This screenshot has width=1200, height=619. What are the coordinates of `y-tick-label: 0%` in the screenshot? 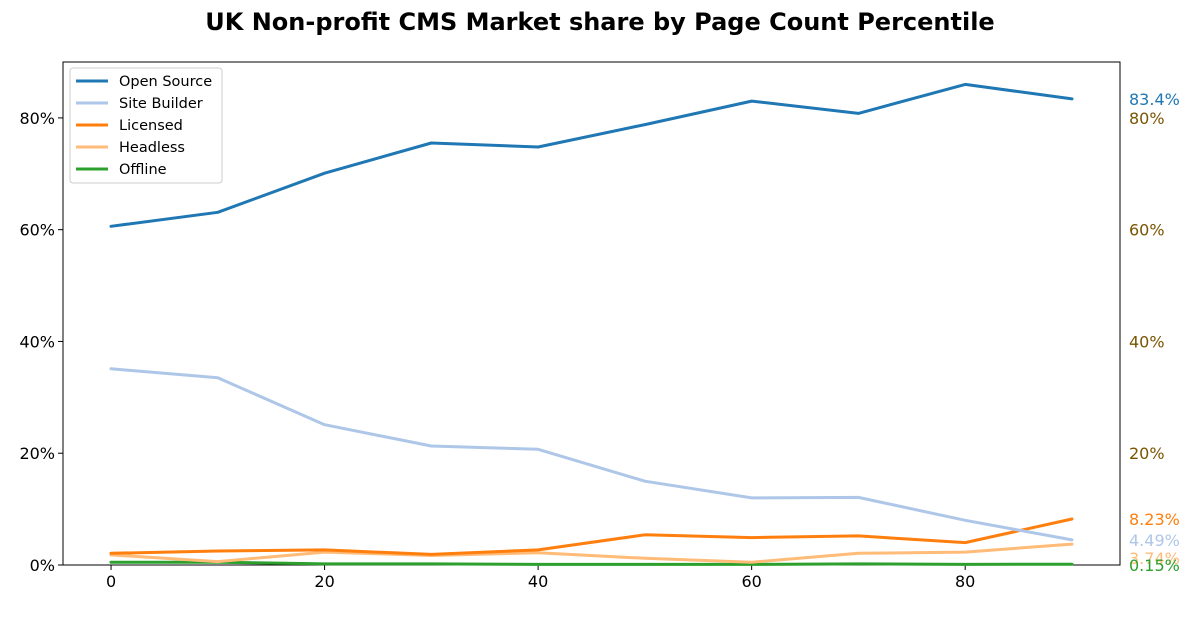 It's located at (42, 565).